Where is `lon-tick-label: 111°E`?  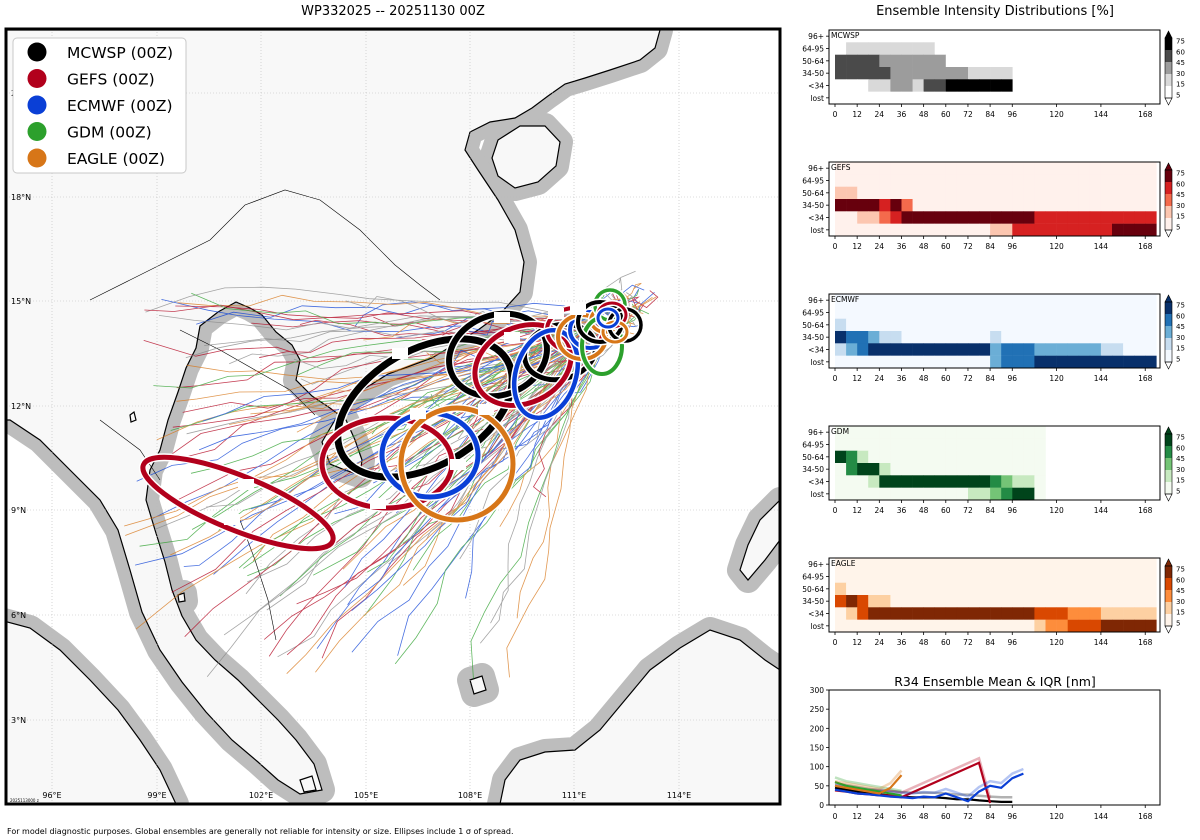 lon-tick-label: 111°E is located at coordinates (574, 795).